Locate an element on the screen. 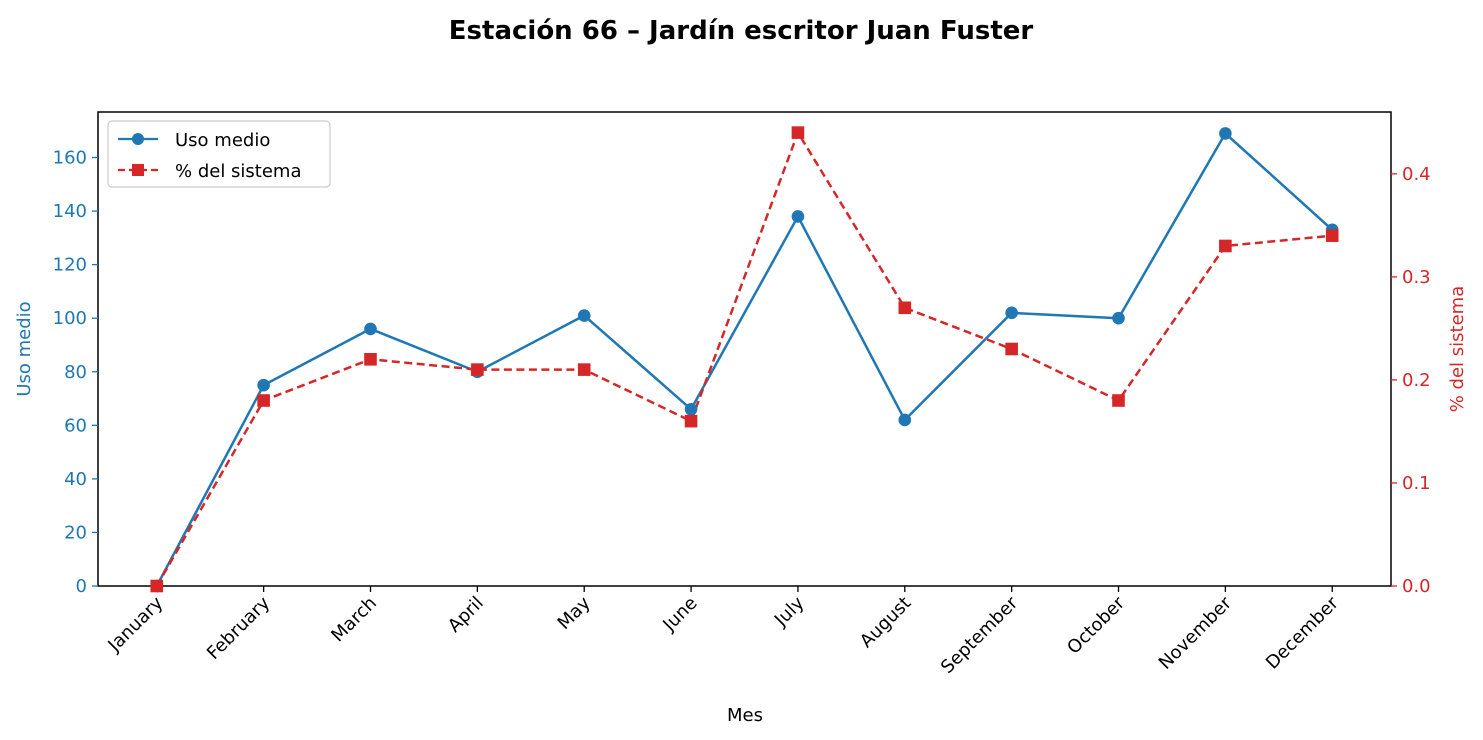 Image resolution: width=1483 pixels, height=740 pixels. left-y-tick-label: 40 is located at coordinates (75, 479).